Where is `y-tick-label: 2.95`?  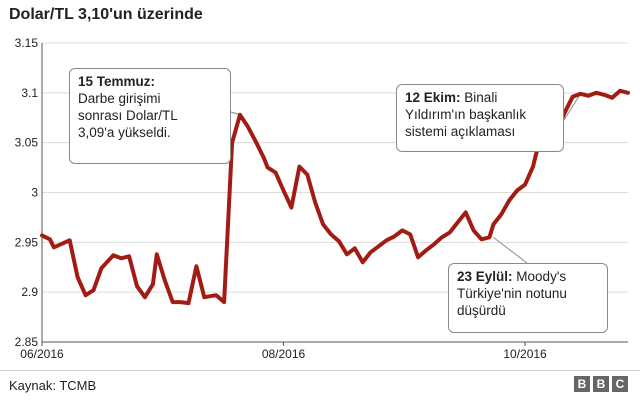
y-tick-label: 2.95 is located at coordinates (27, 242).